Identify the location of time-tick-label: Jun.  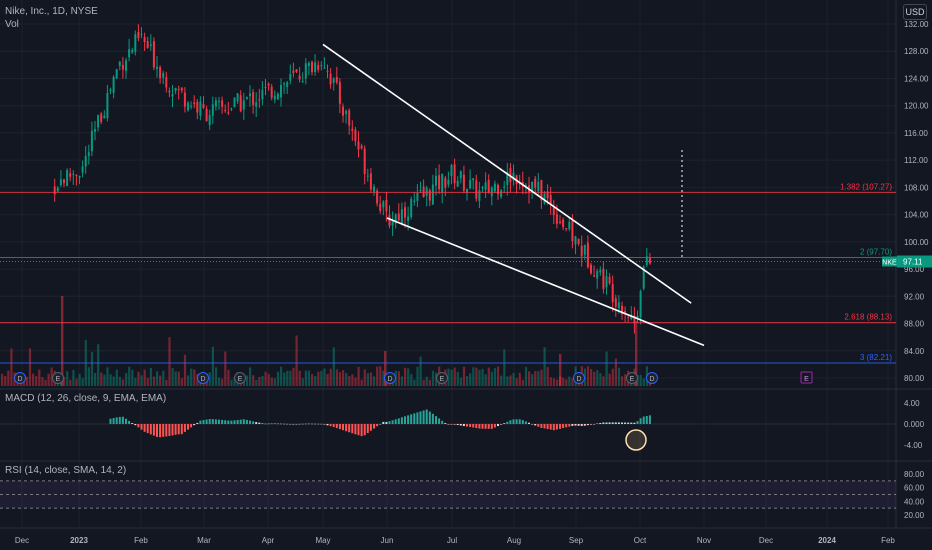
(387, 540).